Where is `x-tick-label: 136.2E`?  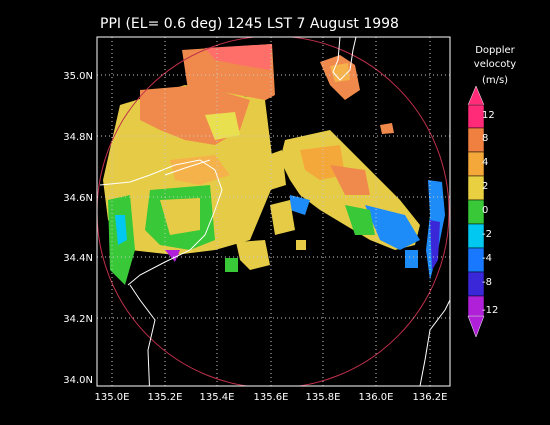 x-tick-label: 136.2E is located at coordinates (430, 397).